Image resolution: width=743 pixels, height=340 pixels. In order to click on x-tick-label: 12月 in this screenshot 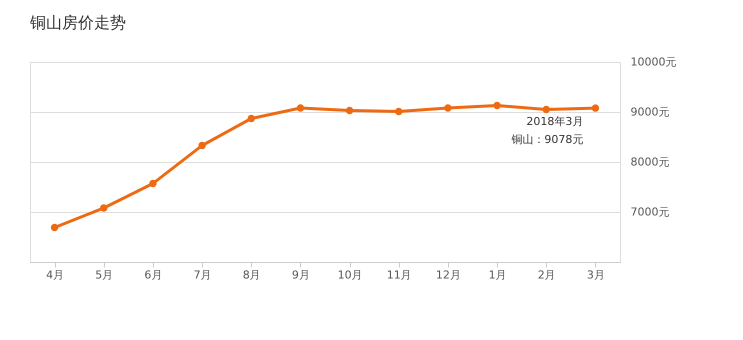, I will do `click(448, 275)`.